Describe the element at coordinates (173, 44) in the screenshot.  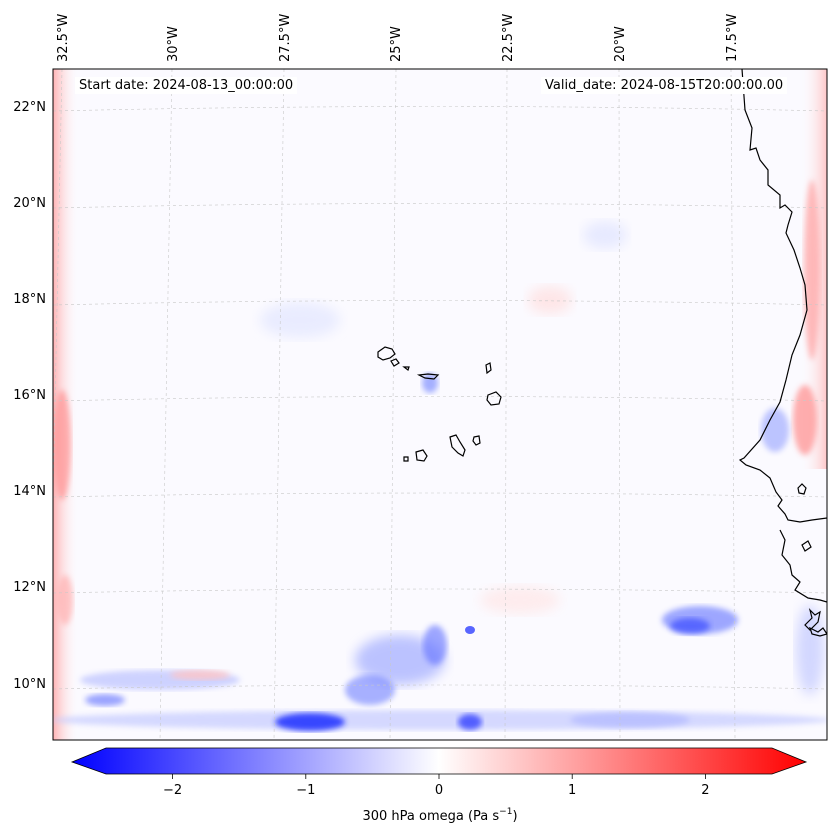
I see `lon-label: 30°W` at that location.